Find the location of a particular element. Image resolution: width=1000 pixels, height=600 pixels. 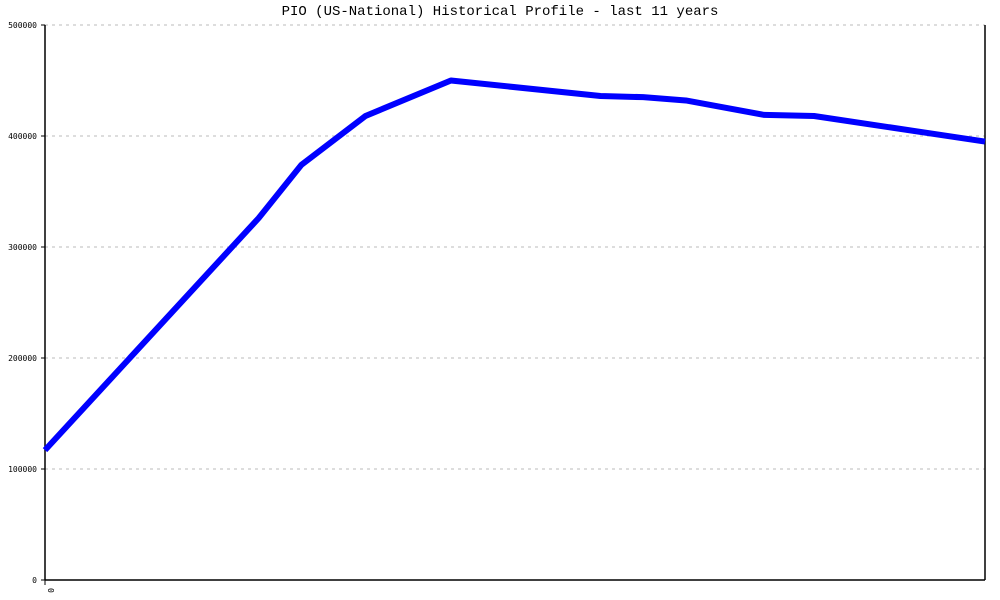

y-tick-label: 300000 is located at coordinates (22, 247).